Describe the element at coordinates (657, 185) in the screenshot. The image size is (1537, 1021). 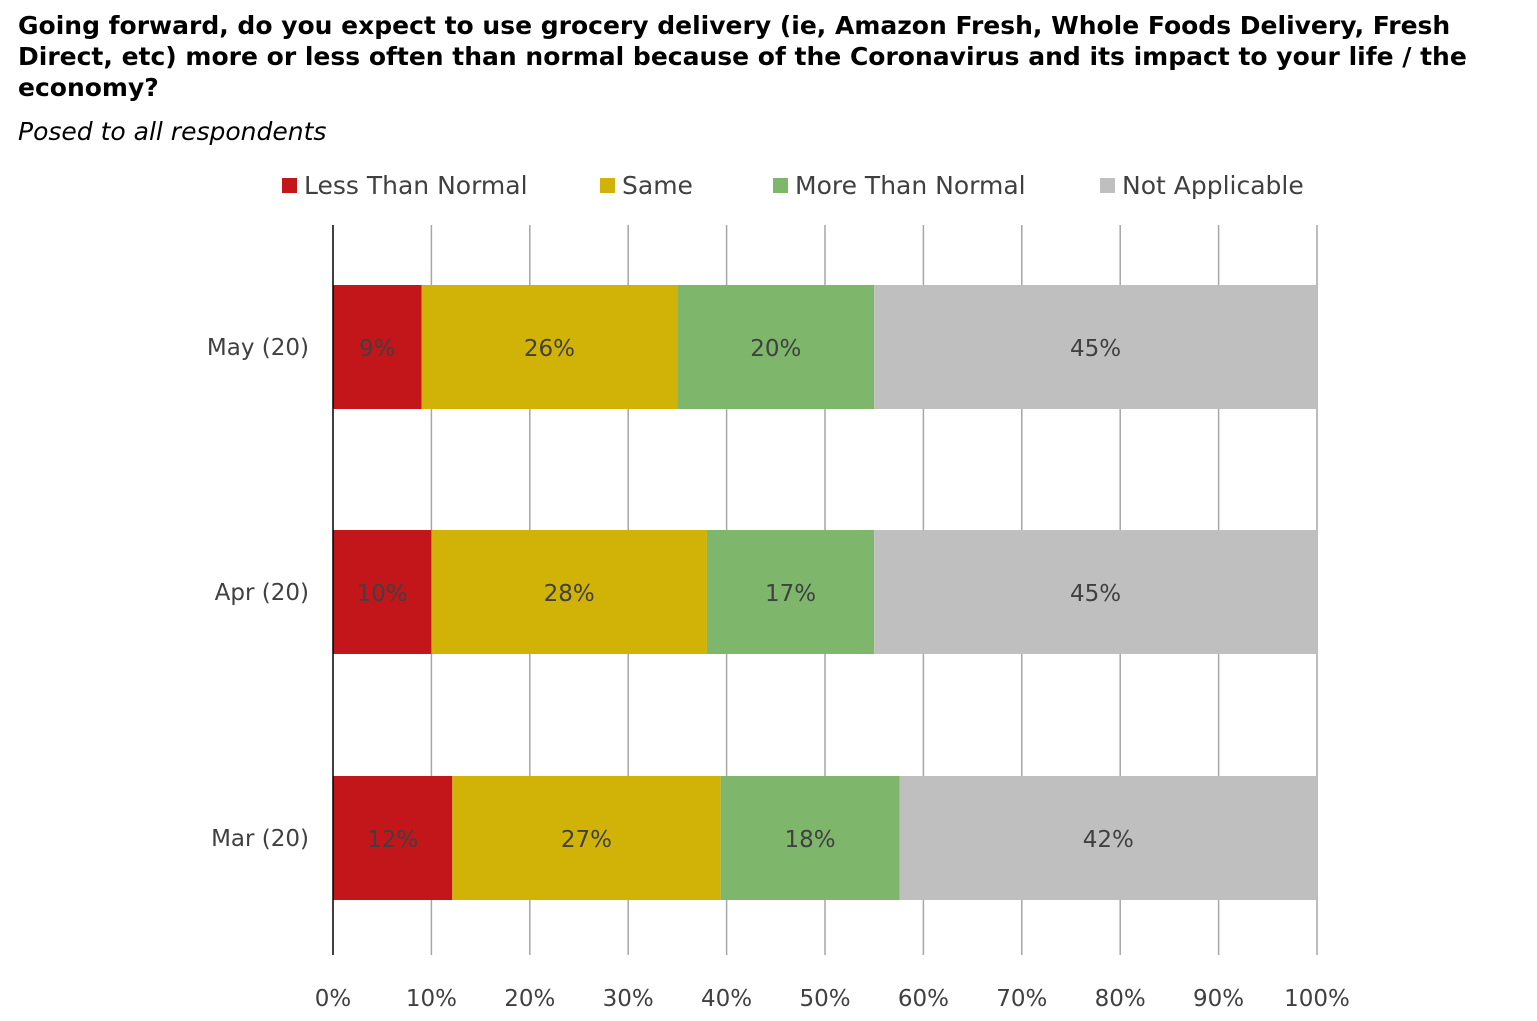
I see `legend-label: Same` at that location.